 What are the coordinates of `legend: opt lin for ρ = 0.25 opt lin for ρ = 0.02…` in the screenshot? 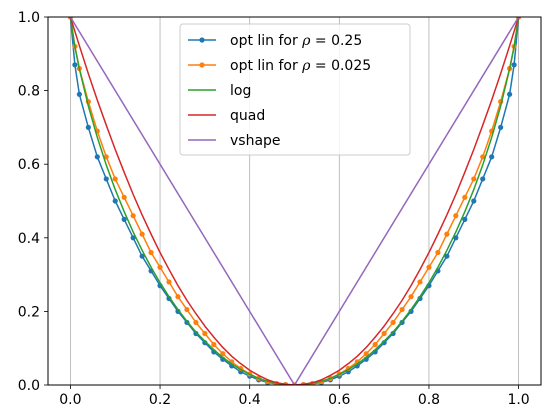 It's located at (295, 89).